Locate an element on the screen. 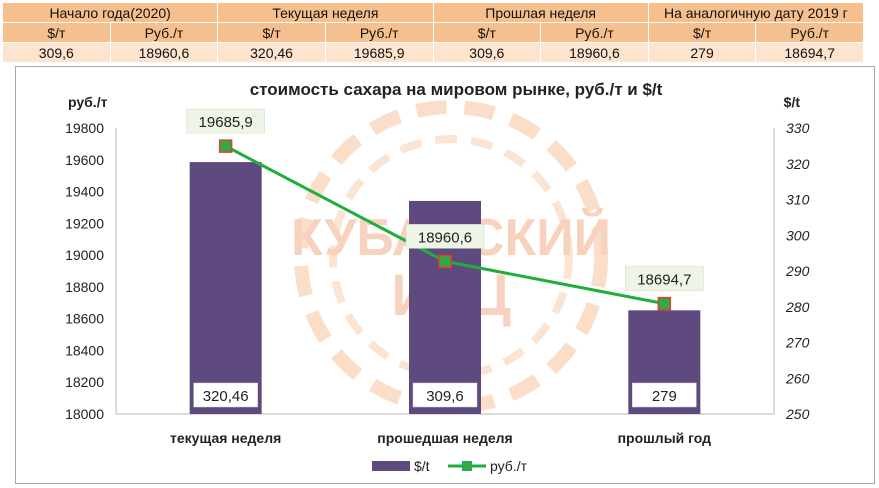 This screenshot has height=488, width=879. right-tick-label: 260 is located at coordinates (797, 378).